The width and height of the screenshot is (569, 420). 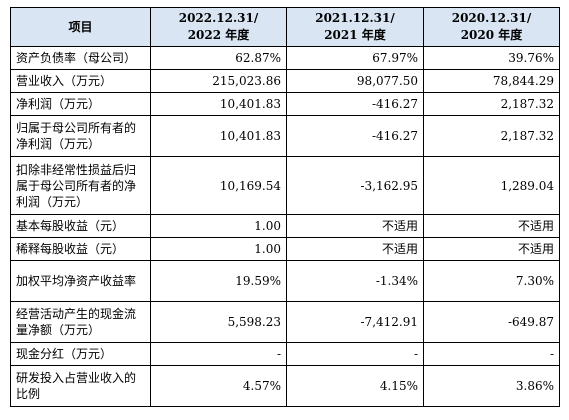 What do you see at coordinates (80, 322) in the screenshot?
I see `row-label: 经营活动产生的现金流量净额（万元）` at bounding box center [80, 322].